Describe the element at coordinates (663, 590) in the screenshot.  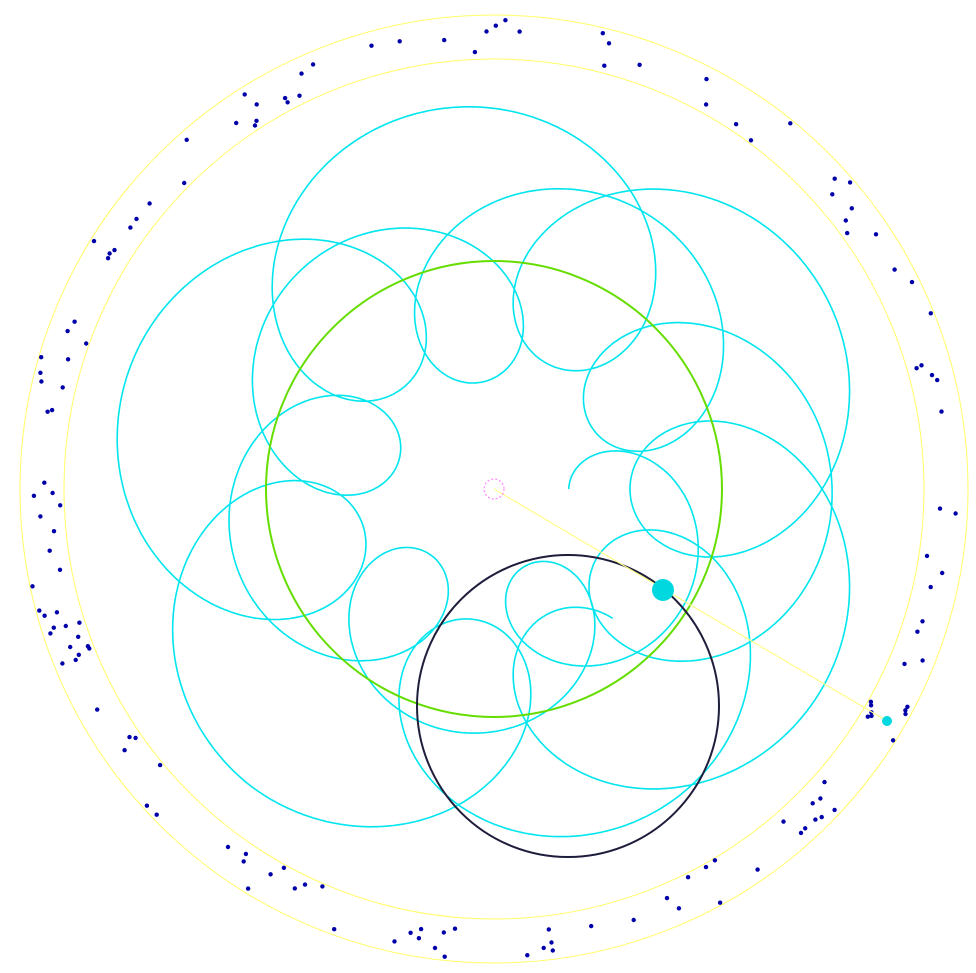
I see `pen-point` at that location.